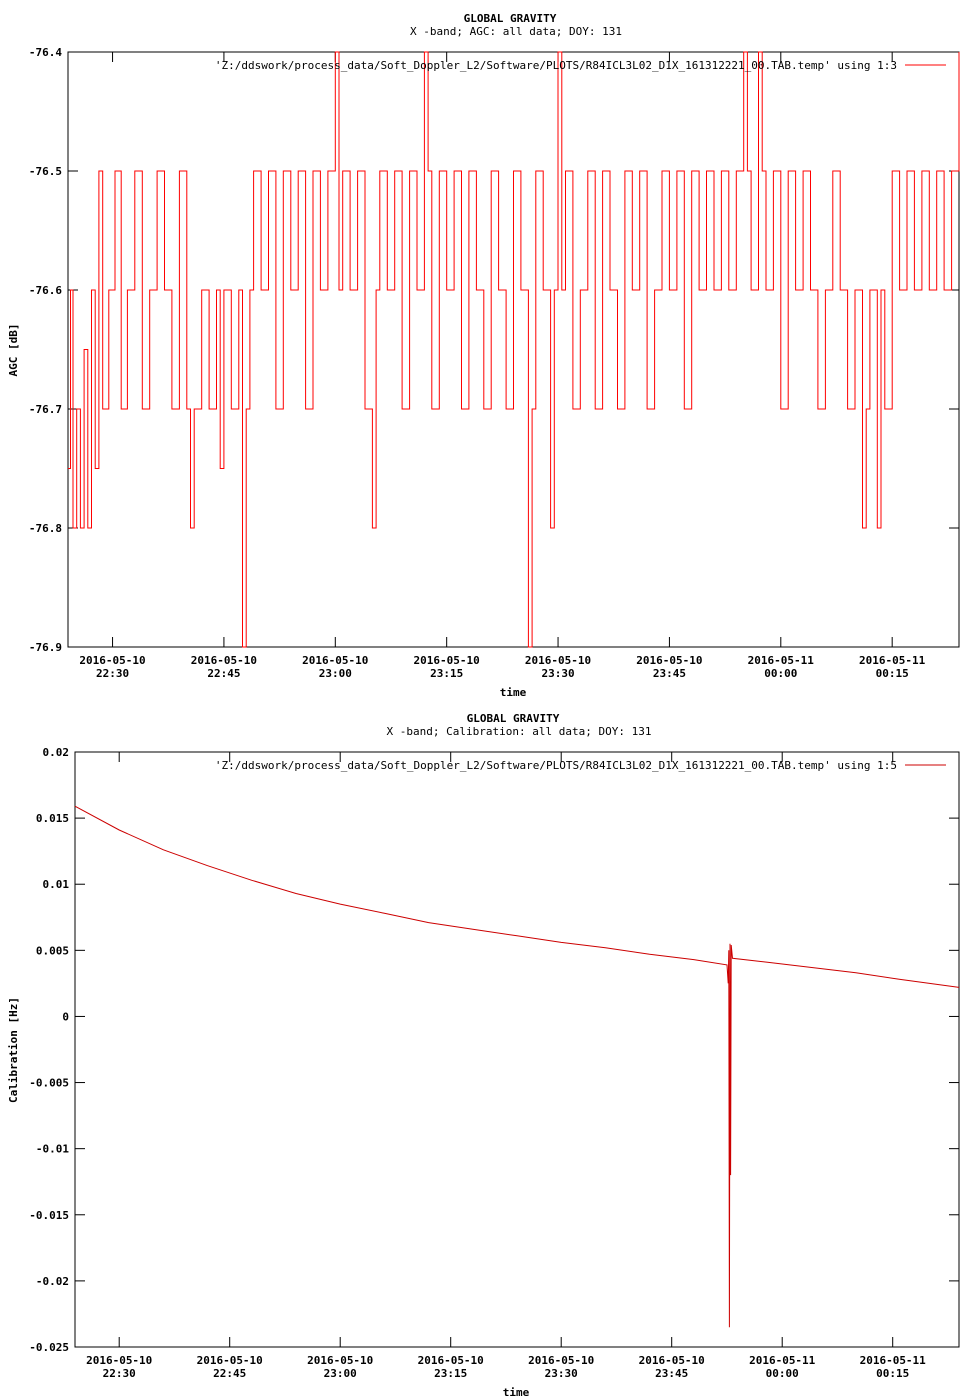 This screenshot has height=1400, width=980. What do you see at coordinates (519, 731) in the screenshot?
I see `calibration-chart-subtitle: X -band; Calibration: all data; DOY: 131` at bounding box center [519, 731].